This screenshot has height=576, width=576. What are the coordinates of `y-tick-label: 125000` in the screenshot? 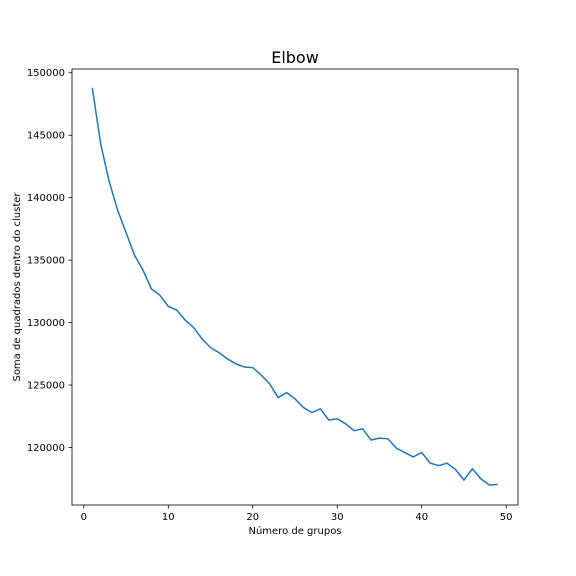 It's located at (46, 386).